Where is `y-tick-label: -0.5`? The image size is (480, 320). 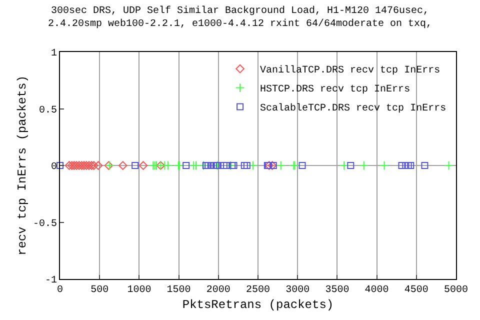 y-tick-label: -0.5 is located at coordinates (44, 224).